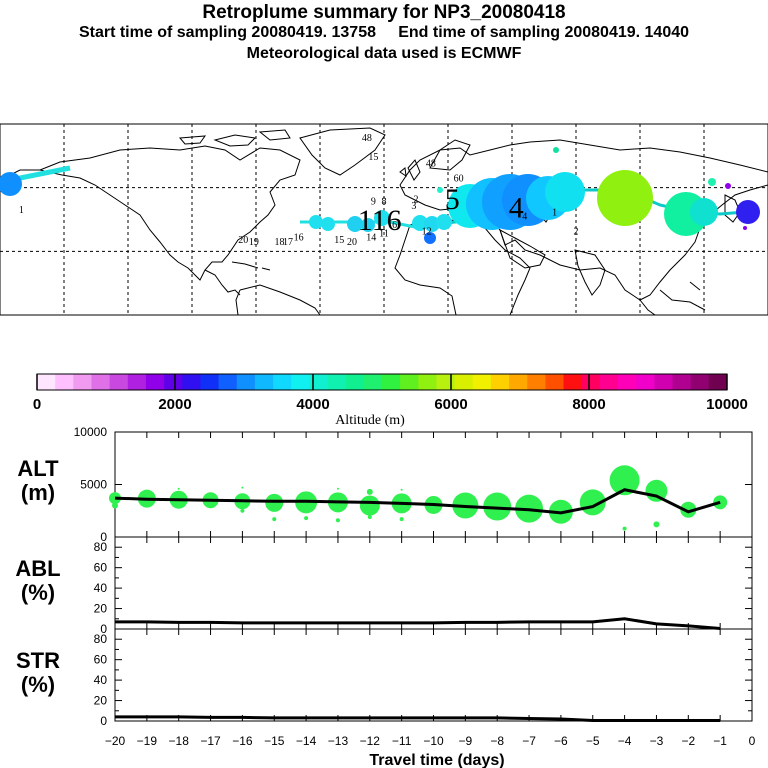 Image resolution: width=768 pixels, height=768 pixels. I want to click on y-tick-label: 5000, so click(93, 485).